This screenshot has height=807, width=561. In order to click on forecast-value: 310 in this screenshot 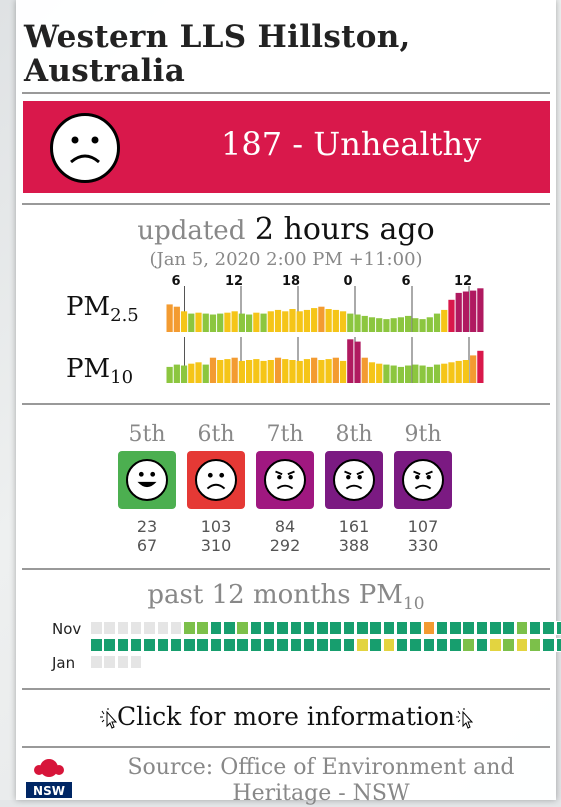, I will do `click(216, 545)`.